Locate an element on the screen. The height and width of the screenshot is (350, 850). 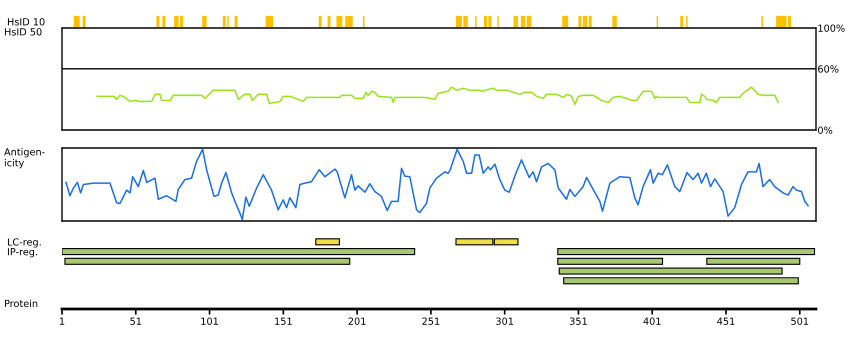
line-series is located at coordinates (437, 96).